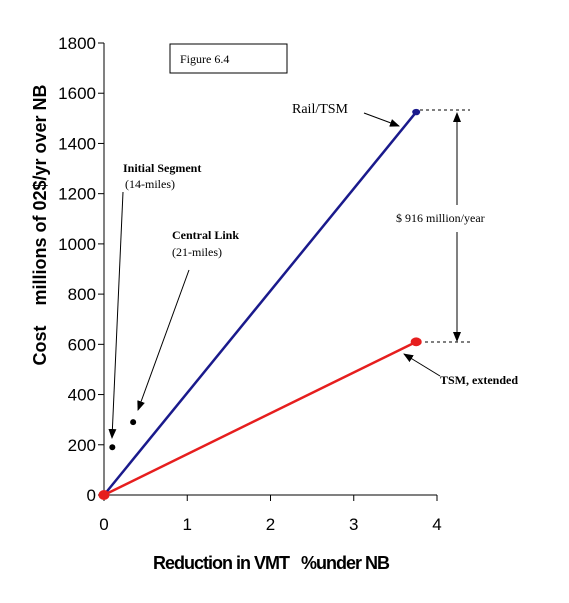 Image resolution: width=569 pixels, height=603 pixels. What do you see at coordinates (260, 418) in the screenshot?
I see `tsm-extended-line` at bounding box center [260, 418].